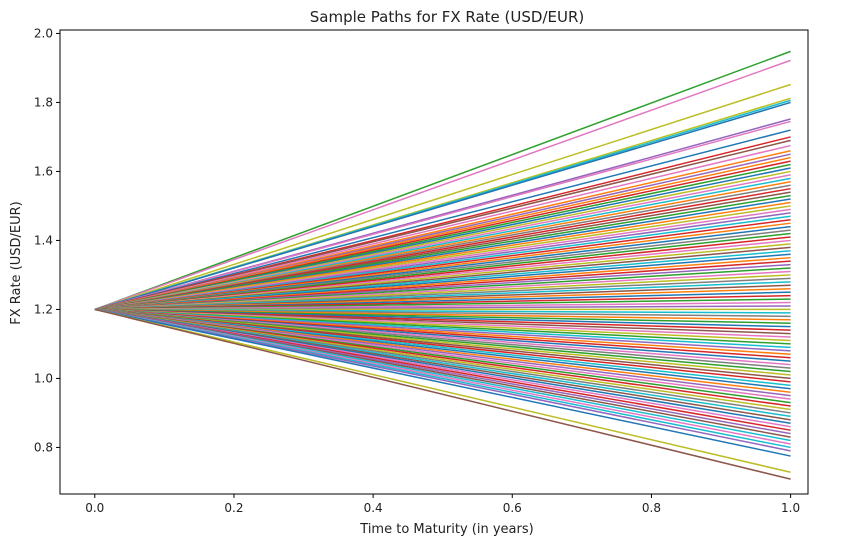  I want to click on x-tick-label: 0.2, so click(233, 508).